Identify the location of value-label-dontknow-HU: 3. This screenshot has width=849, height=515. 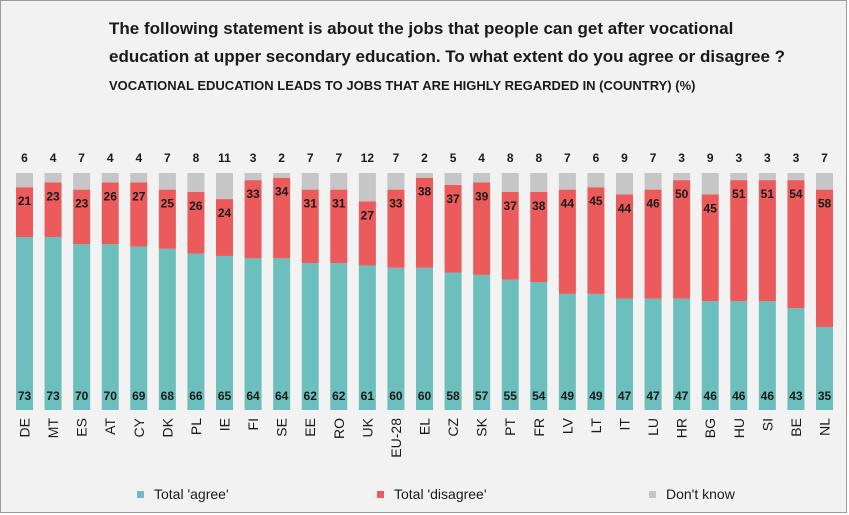
(738, 158).